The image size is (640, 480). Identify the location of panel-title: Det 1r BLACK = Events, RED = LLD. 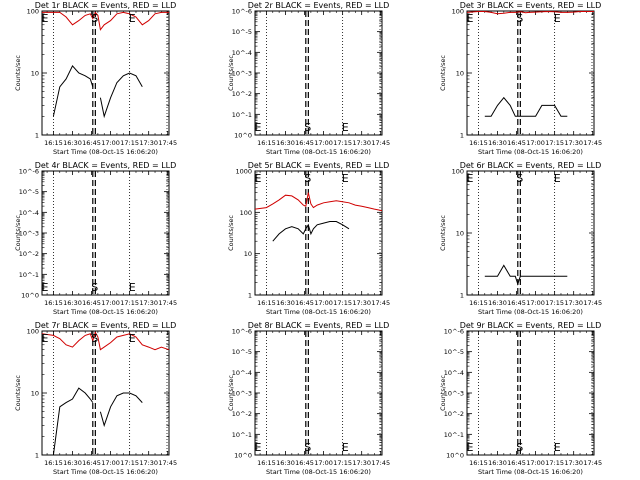
(106, 5).